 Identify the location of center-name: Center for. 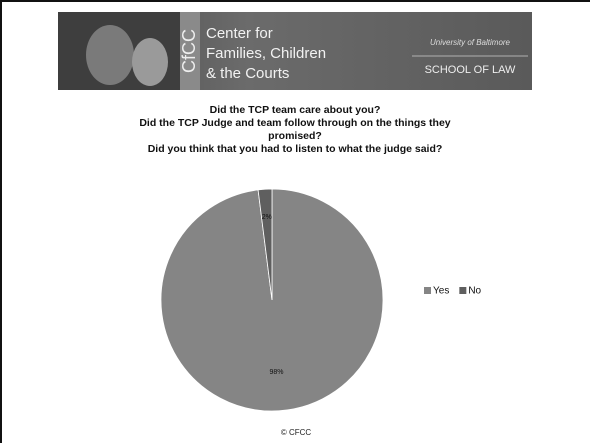
(239, 33).